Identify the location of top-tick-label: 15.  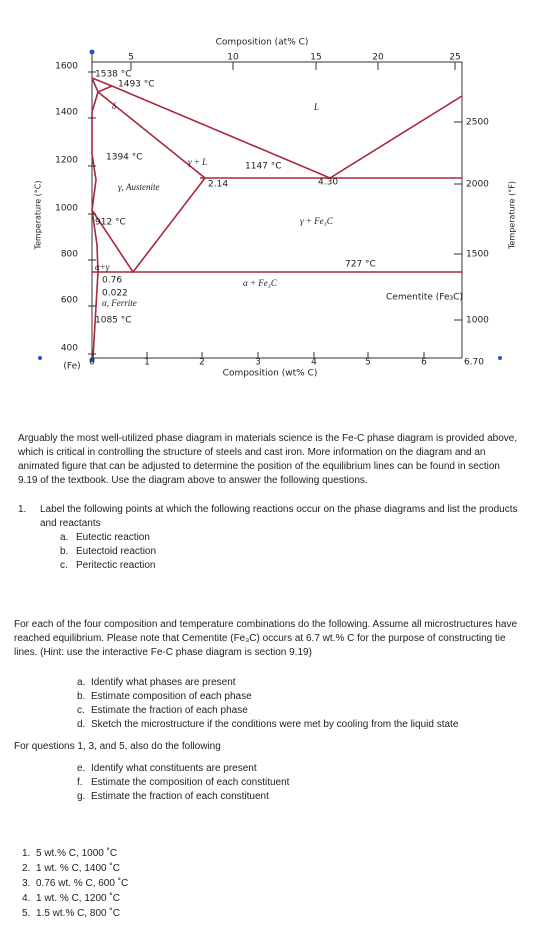
(315, 58).